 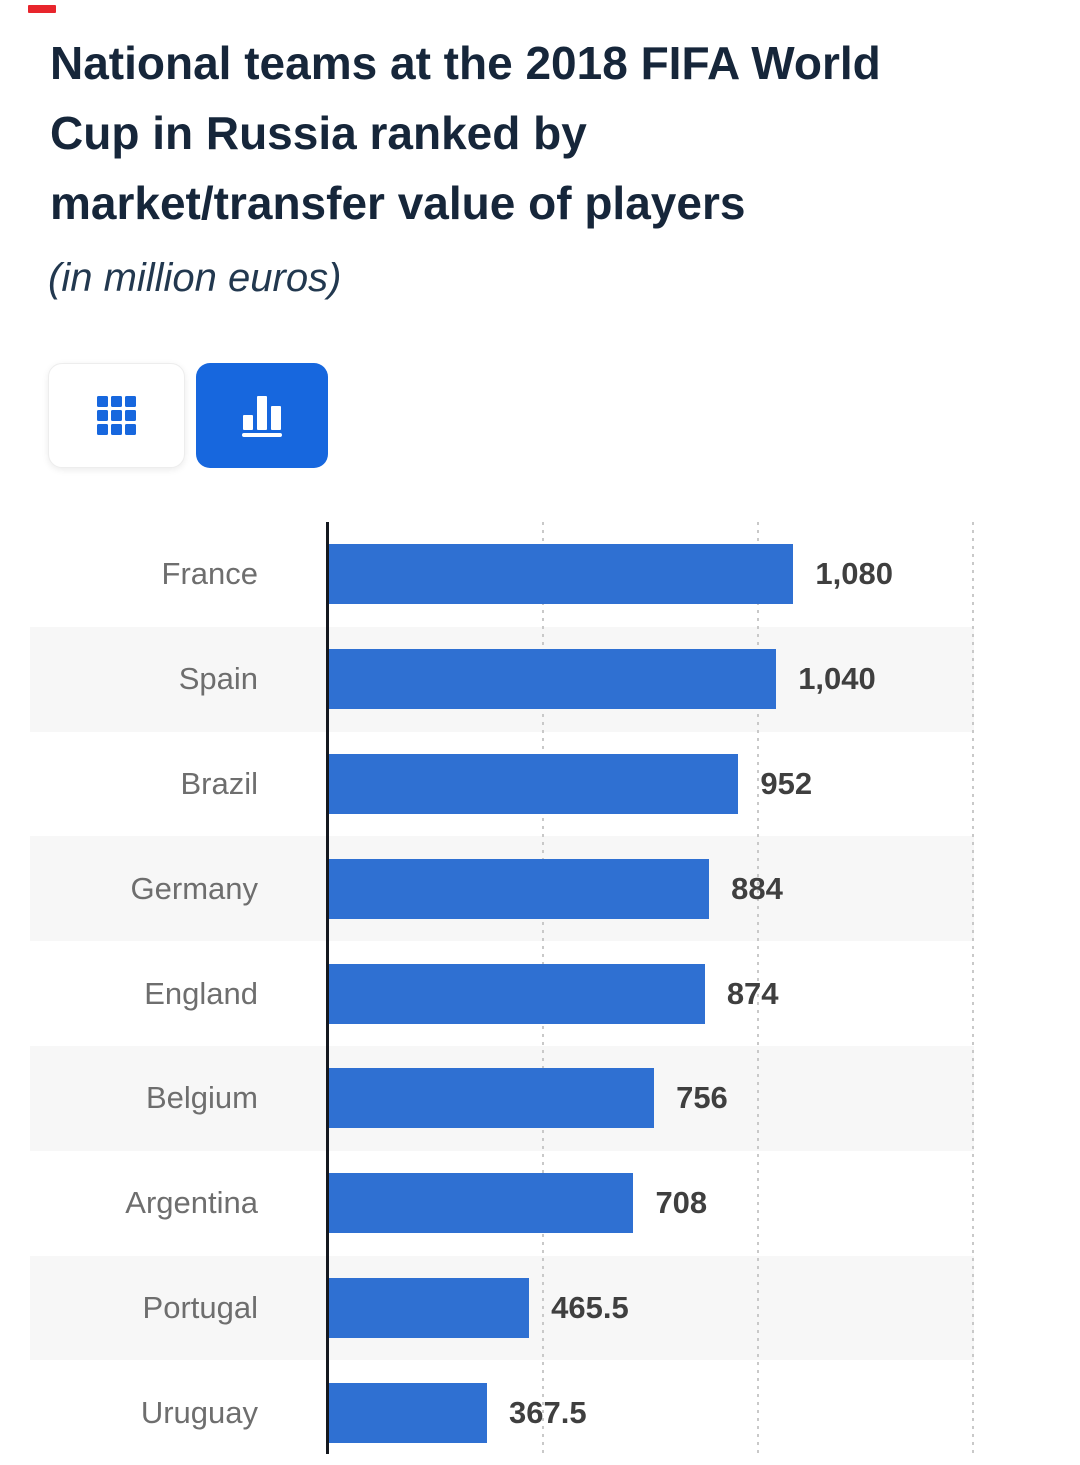 I want to click on value-label: 756, so click(x=702, y=1098).